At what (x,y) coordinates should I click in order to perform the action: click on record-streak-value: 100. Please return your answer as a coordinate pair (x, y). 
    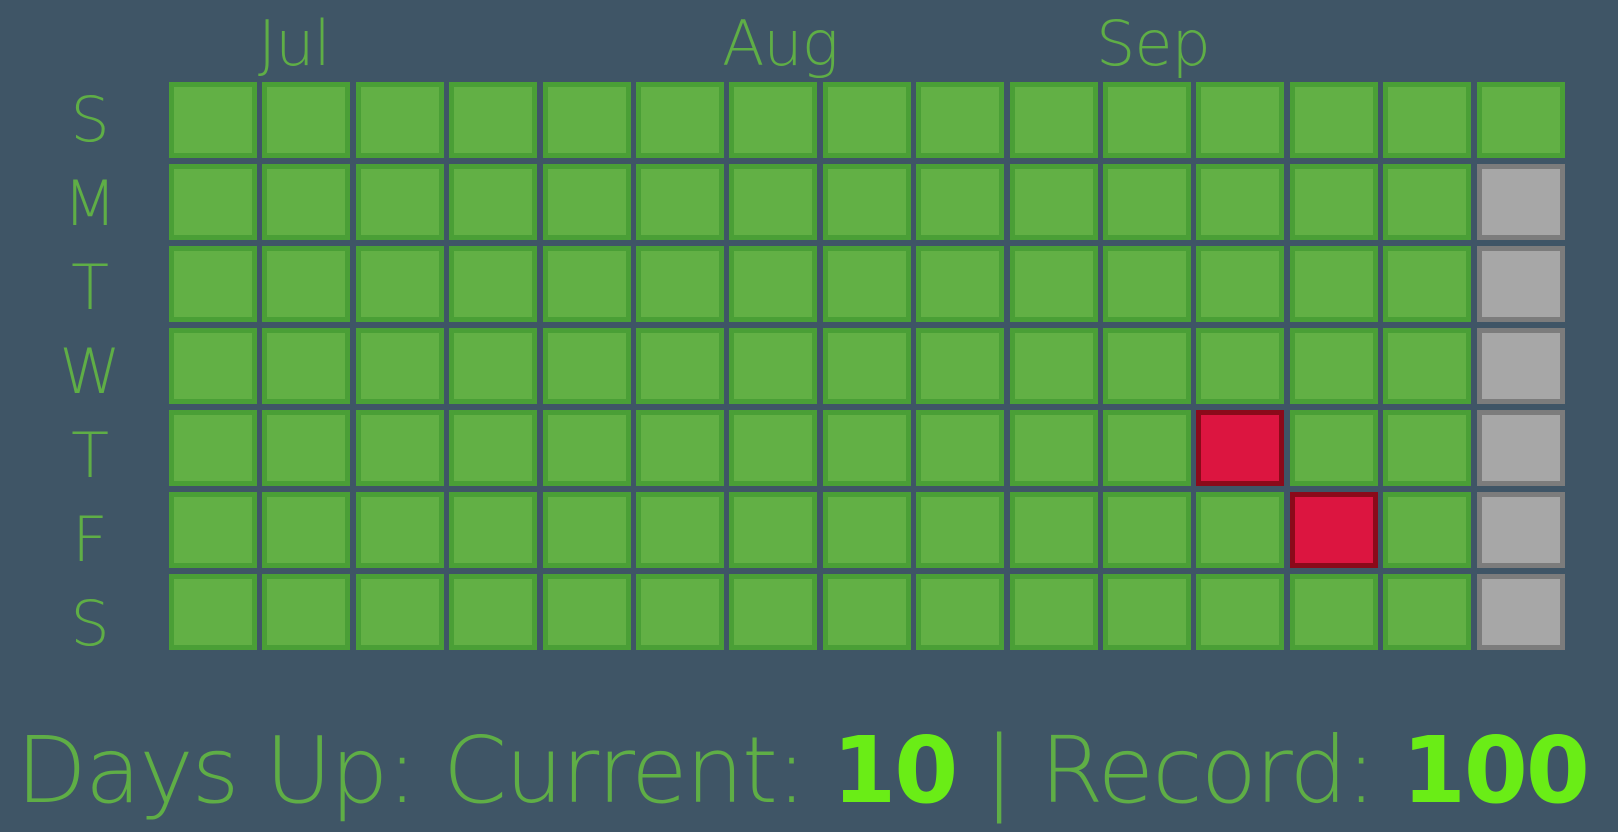
    Looking at the image, I should click on (1495, 770).